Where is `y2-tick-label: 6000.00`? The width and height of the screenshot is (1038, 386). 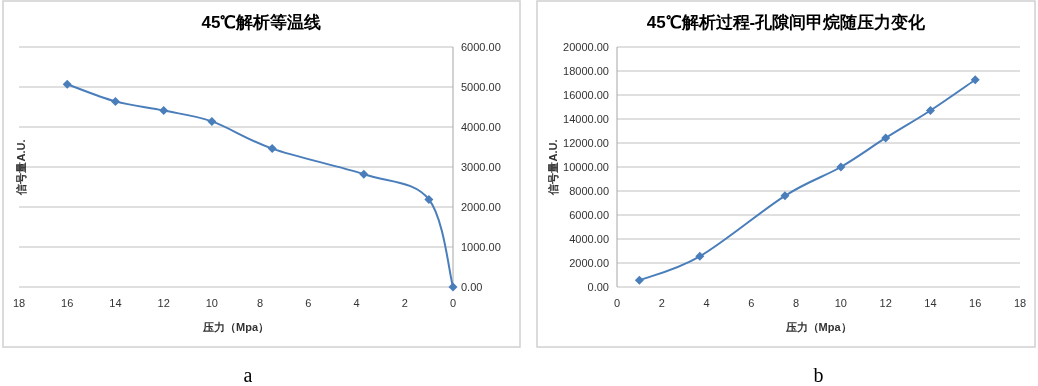 y2-tick-label: 6000.00 is located at coordinates (481, 47).